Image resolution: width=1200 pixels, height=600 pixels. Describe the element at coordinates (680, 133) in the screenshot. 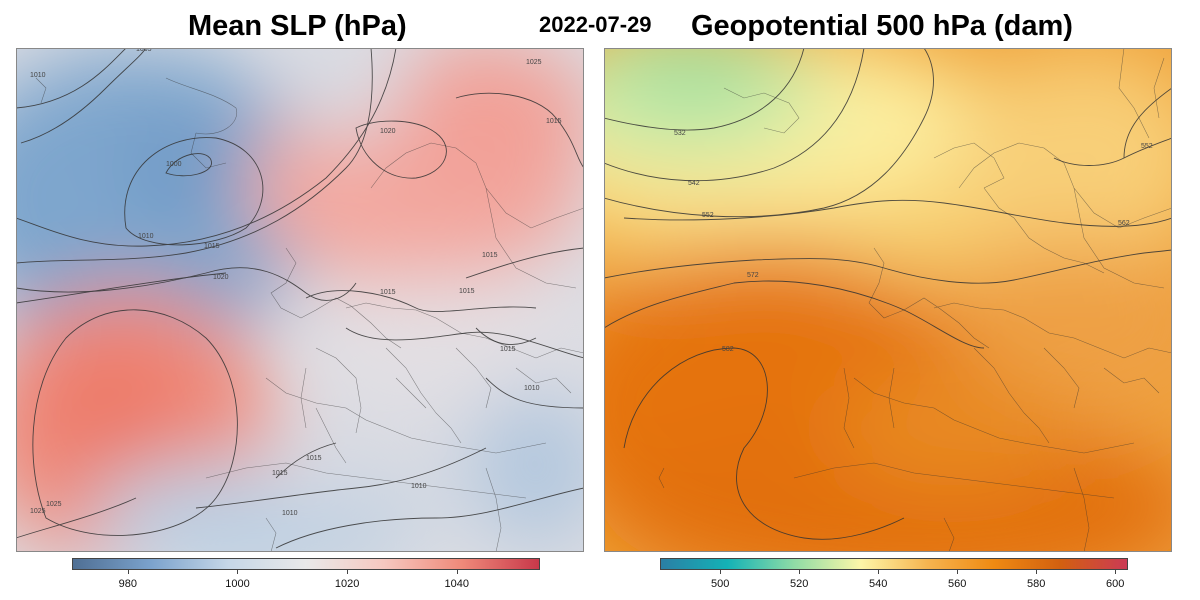

I see `contour-label: 532` at that location.